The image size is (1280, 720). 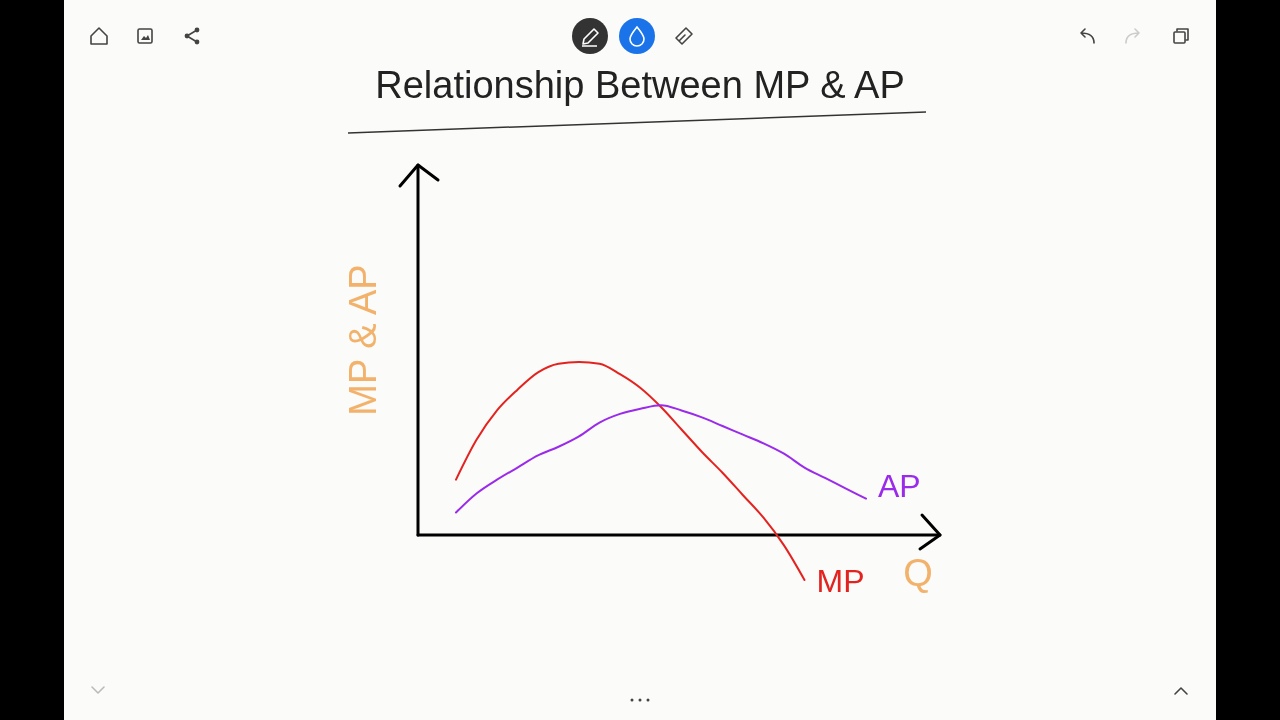 What do you see at coordinates (840, 580) in the screenshot?
I see `series-label: MP` at bounding box center [840, 580].